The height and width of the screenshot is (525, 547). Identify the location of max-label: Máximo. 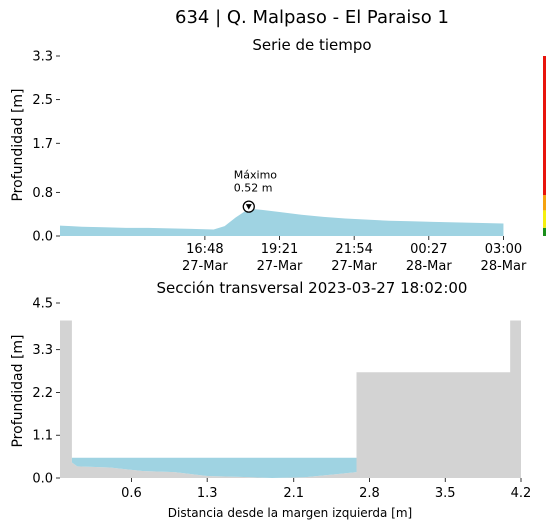
(256, 175).